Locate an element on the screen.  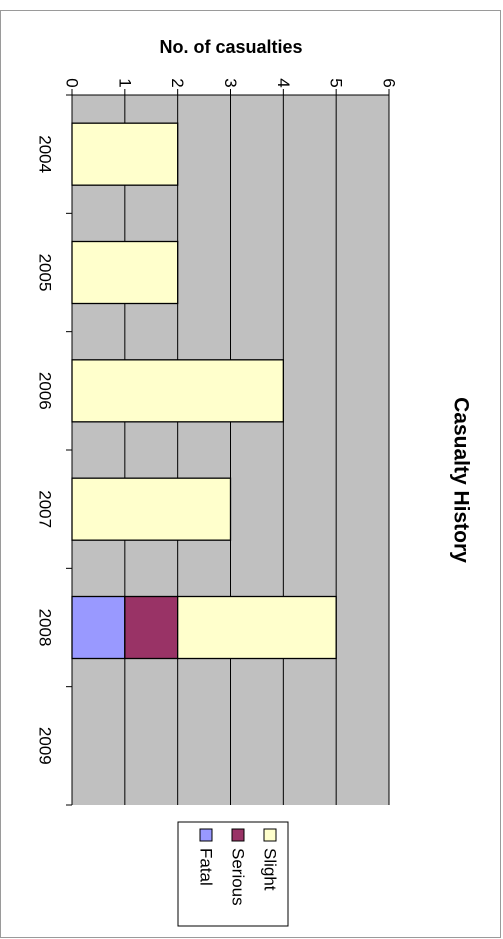
category-tick-label: 2006 is located at coordinates (45, 391).